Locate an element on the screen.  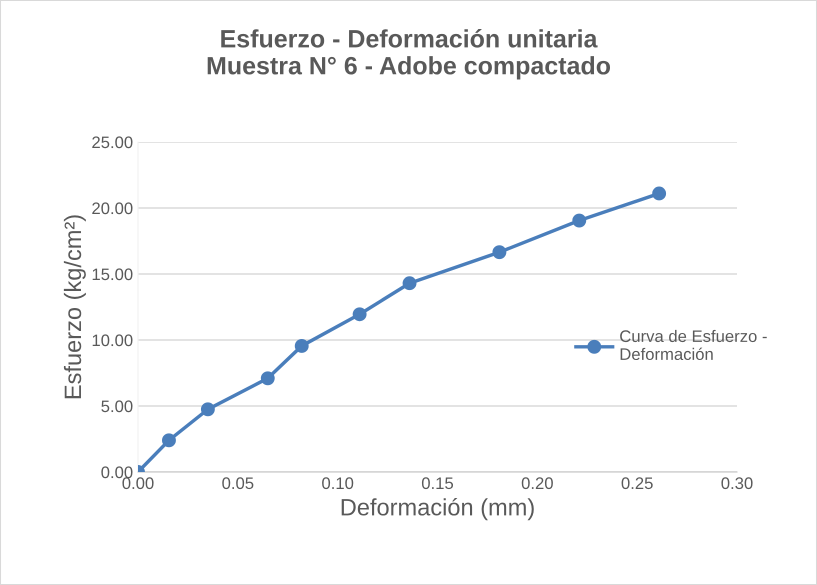
x-tick-label: 0.05 is located at coordinates (238, 483).